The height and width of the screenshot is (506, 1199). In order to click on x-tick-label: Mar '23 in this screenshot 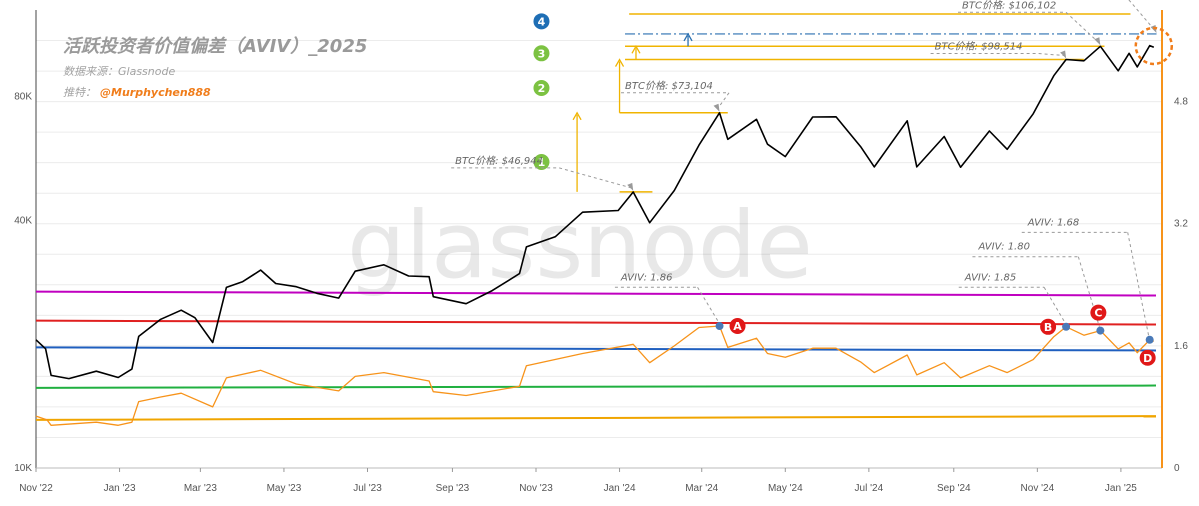, I will do `click(200, 488)`.